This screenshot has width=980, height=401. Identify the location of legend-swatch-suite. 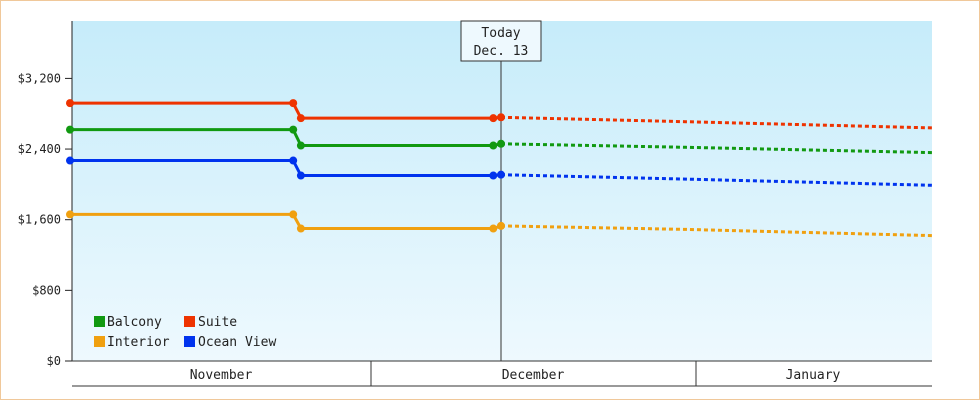
(189, 321).